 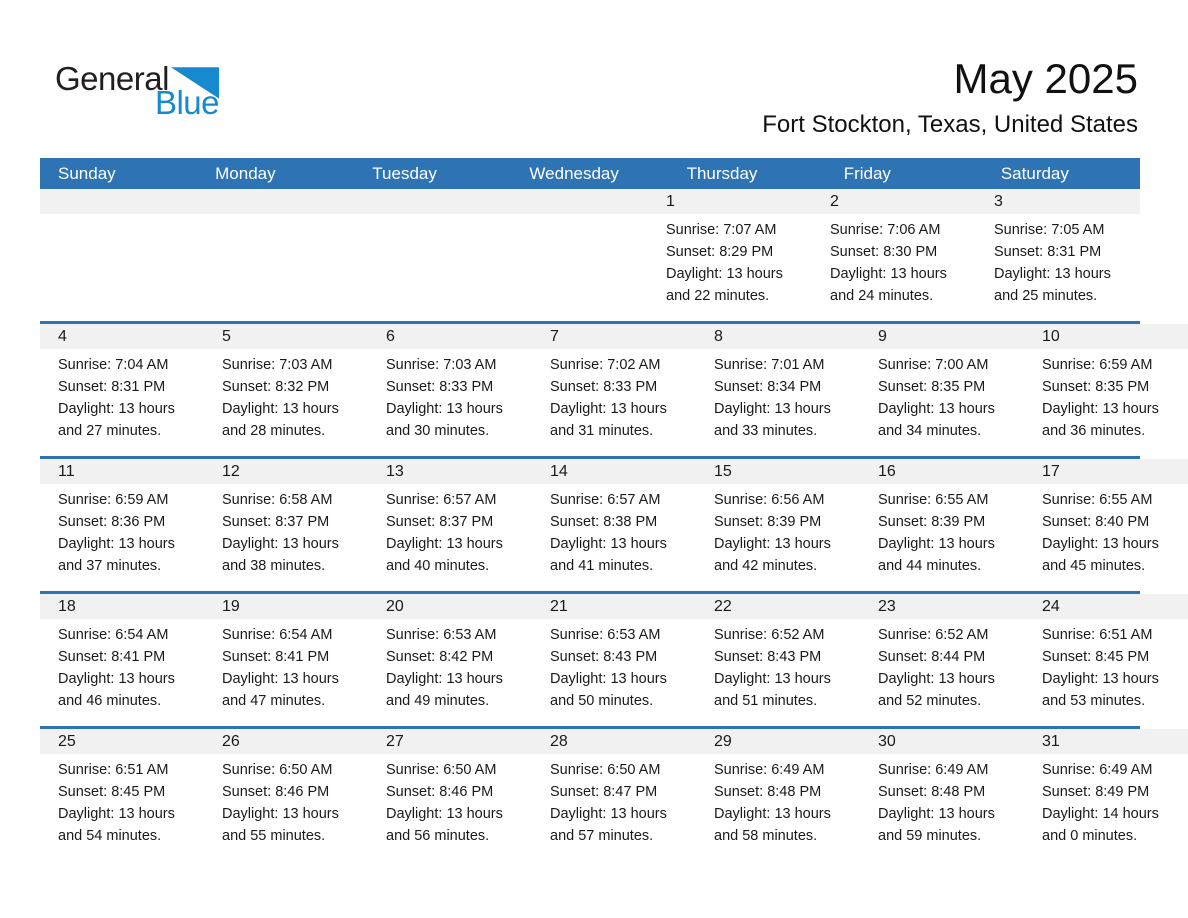 What do you see at coordinates (885, 230) in the screenshot?
I see `sunrise-text: Sunrise: 7:06 AM` at bounding box center [885, 230].